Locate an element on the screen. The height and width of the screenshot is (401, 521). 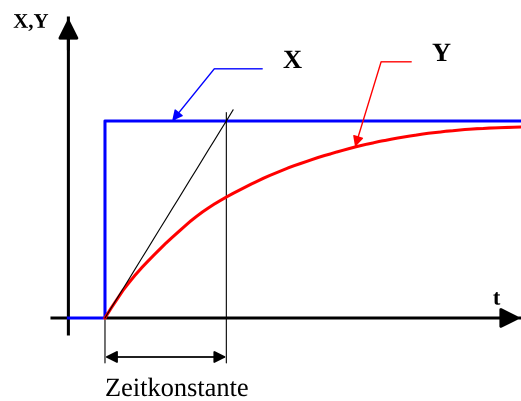
x-axis-title: t is located at coordinates (496, 298).